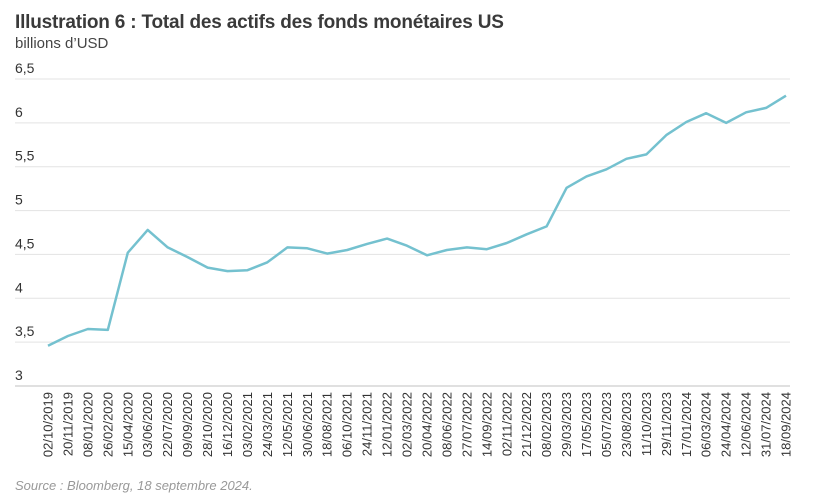  I want to click on y-tick-label: 6, so click(19, 112).